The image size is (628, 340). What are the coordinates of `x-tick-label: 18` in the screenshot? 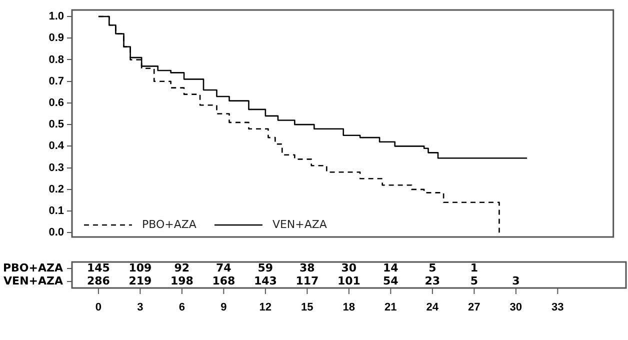 It's located at (349, 308).